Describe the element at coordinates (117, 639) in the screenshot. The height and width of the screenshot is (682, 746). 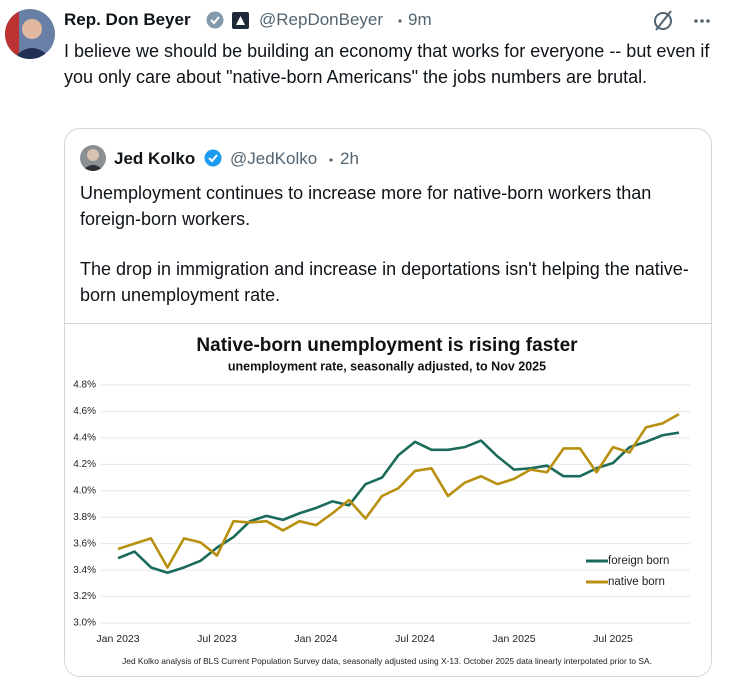
I see `x-tick-label: Jan 2023` at that location.